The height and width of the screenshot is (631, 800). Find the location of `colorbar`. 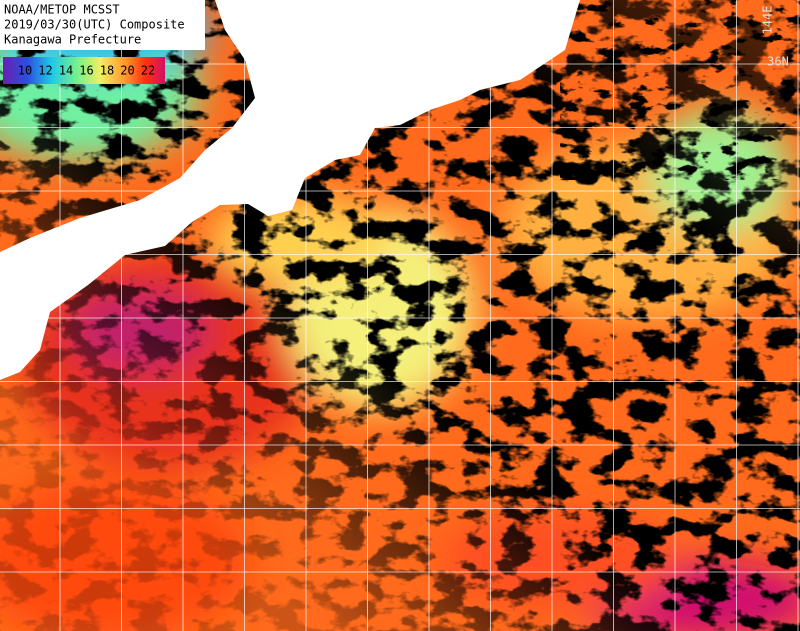

colorbar is located at coordinates (84, 70).